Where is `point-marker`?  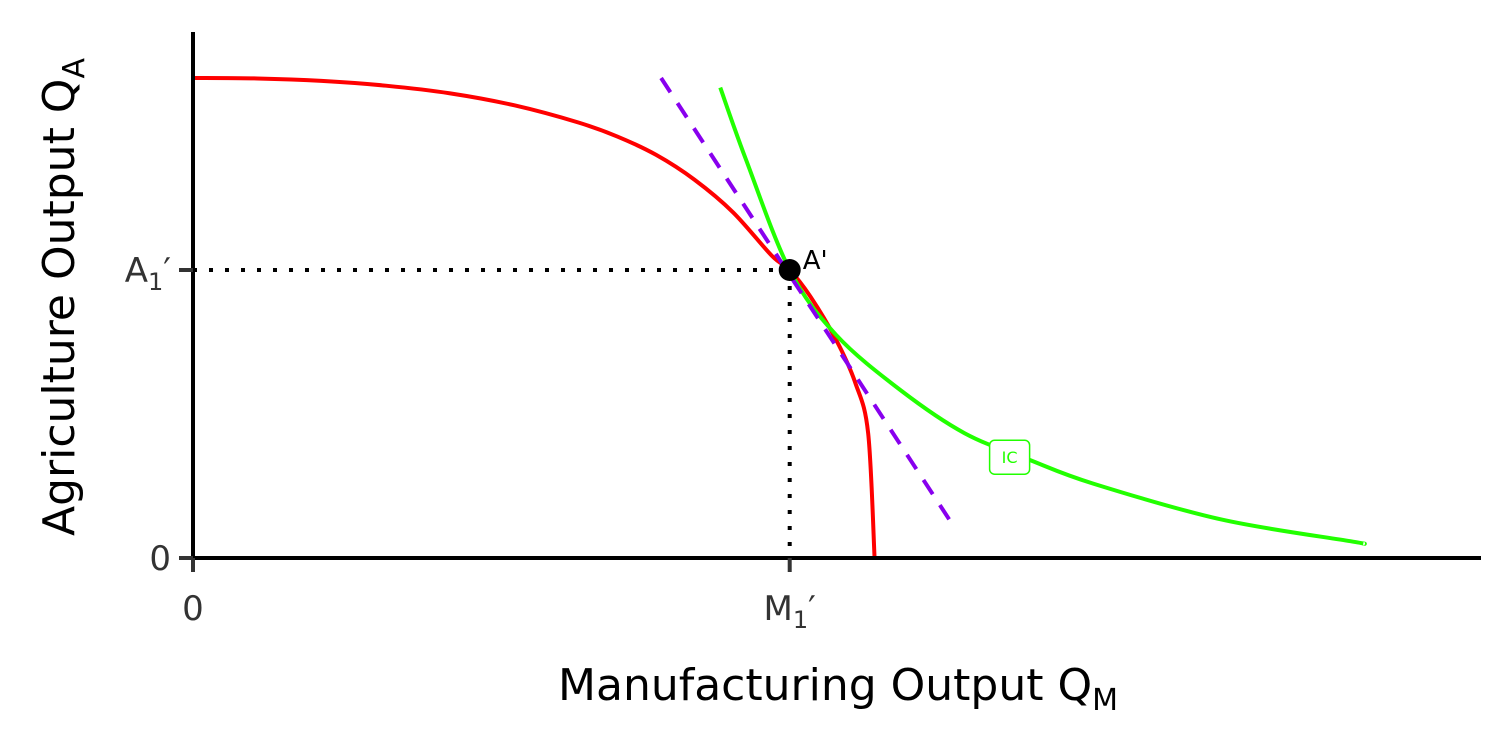 point-marker is located at coordinates (789, 270).